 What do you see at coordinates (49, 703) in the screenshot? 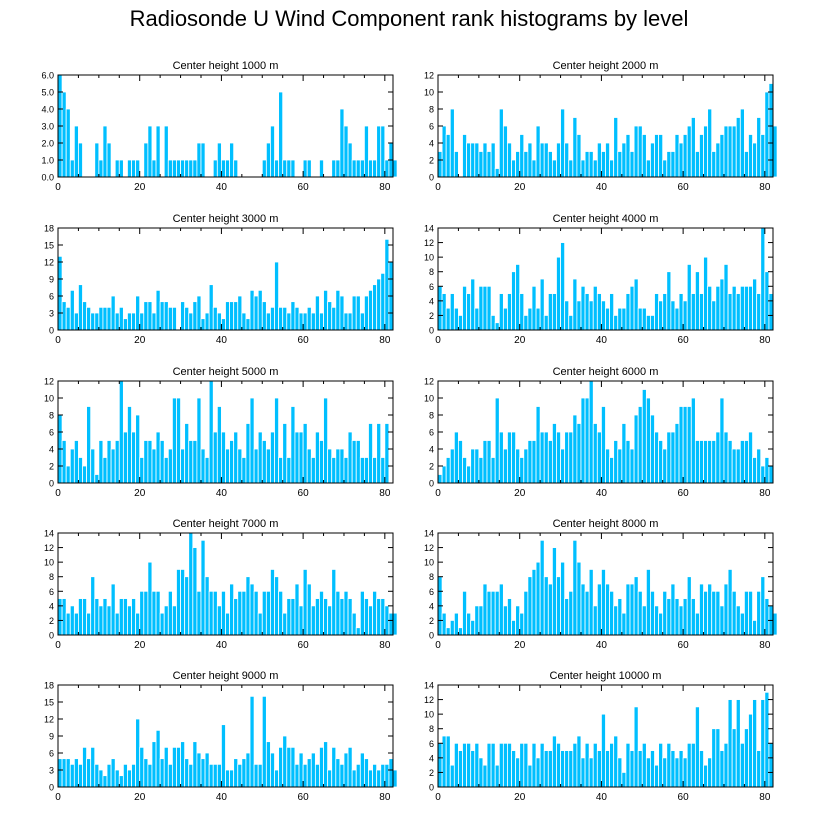
I see `y-tick-label: 15` at bounding box center [49, 703].